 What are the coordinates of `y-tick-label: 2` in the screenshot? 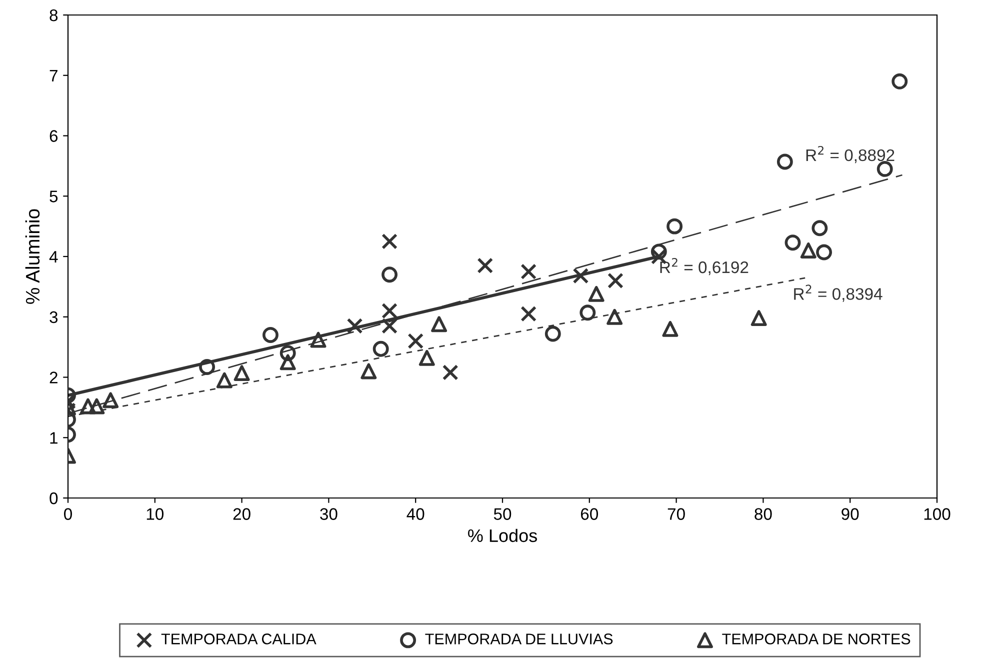 It's located at (54, 378).